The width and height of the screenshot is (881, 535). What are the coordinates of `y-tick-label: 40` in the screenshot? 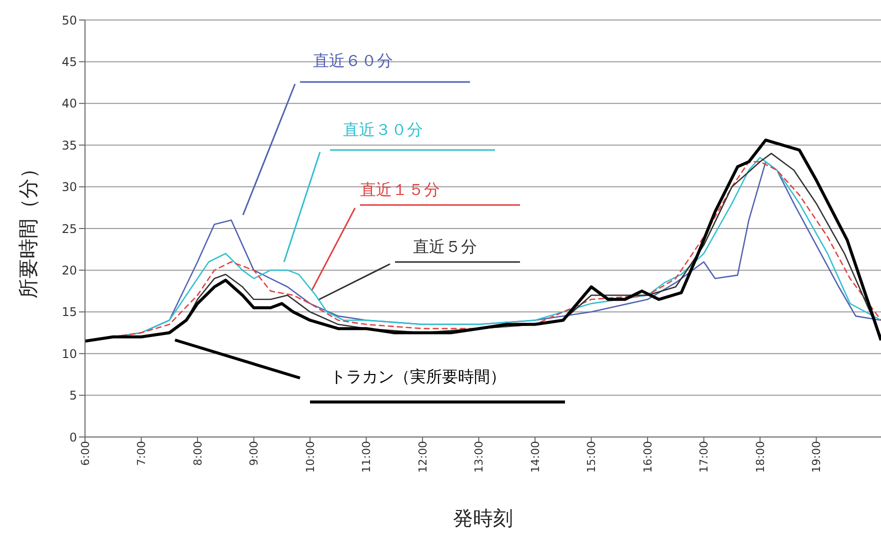 It's located at (69, 103).